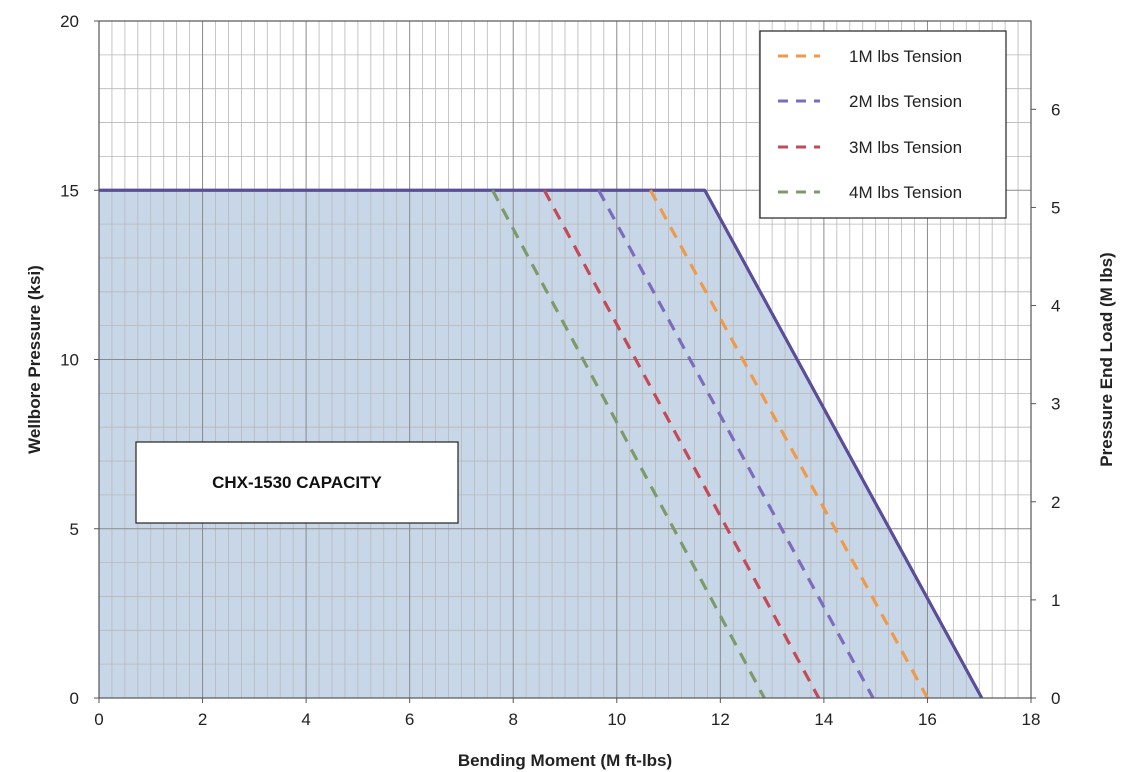 The image size is (1121, 772). What do you see at coordinates (720, 719) in the screenshot?
I see `x-tick-label: 12` at bounding box center [720, 719].